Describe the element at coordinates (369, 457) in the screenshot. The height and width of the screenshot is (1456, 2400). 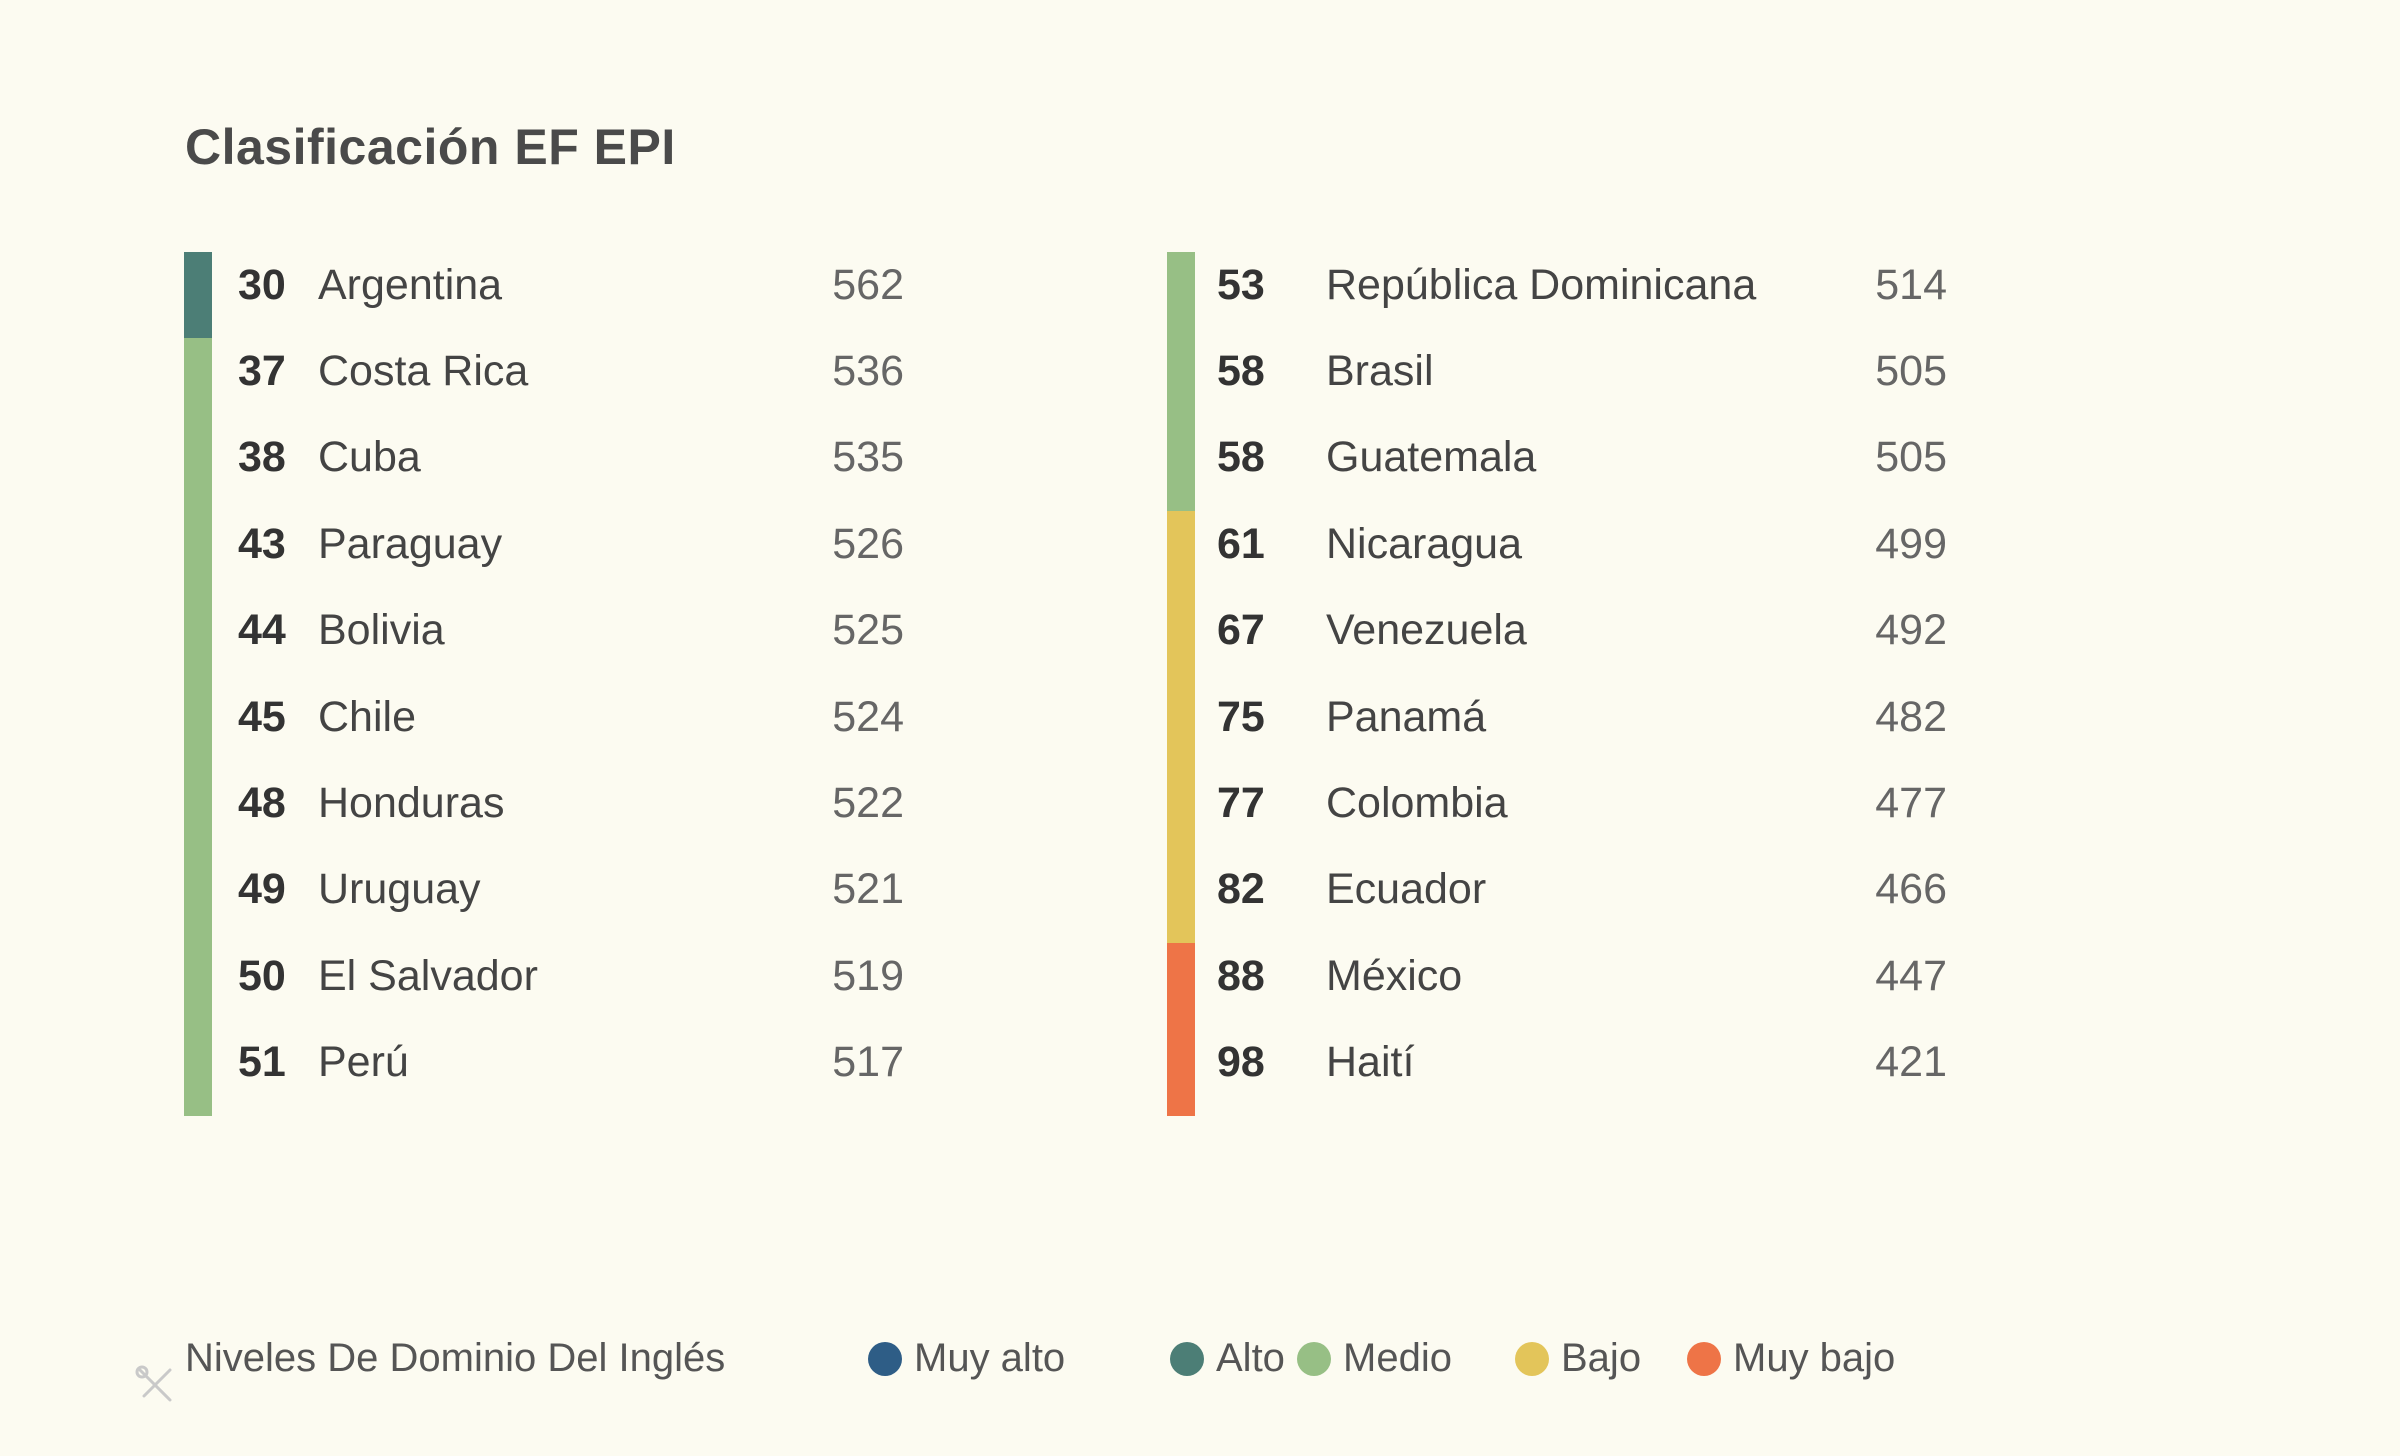
I see `country-name: Cuba` at that location.